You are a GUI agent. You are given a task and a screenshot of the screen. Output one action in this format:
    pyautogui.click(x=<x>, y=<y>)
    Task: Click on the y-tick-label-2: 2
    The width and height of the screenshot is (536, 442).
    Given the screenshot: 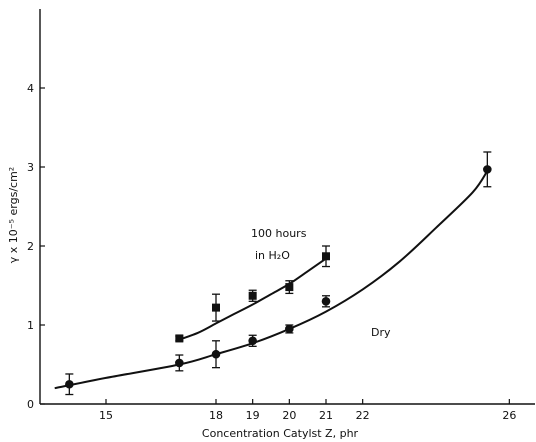 What is the action you would take?
    pyautogui.click(x=30, y=246)
    